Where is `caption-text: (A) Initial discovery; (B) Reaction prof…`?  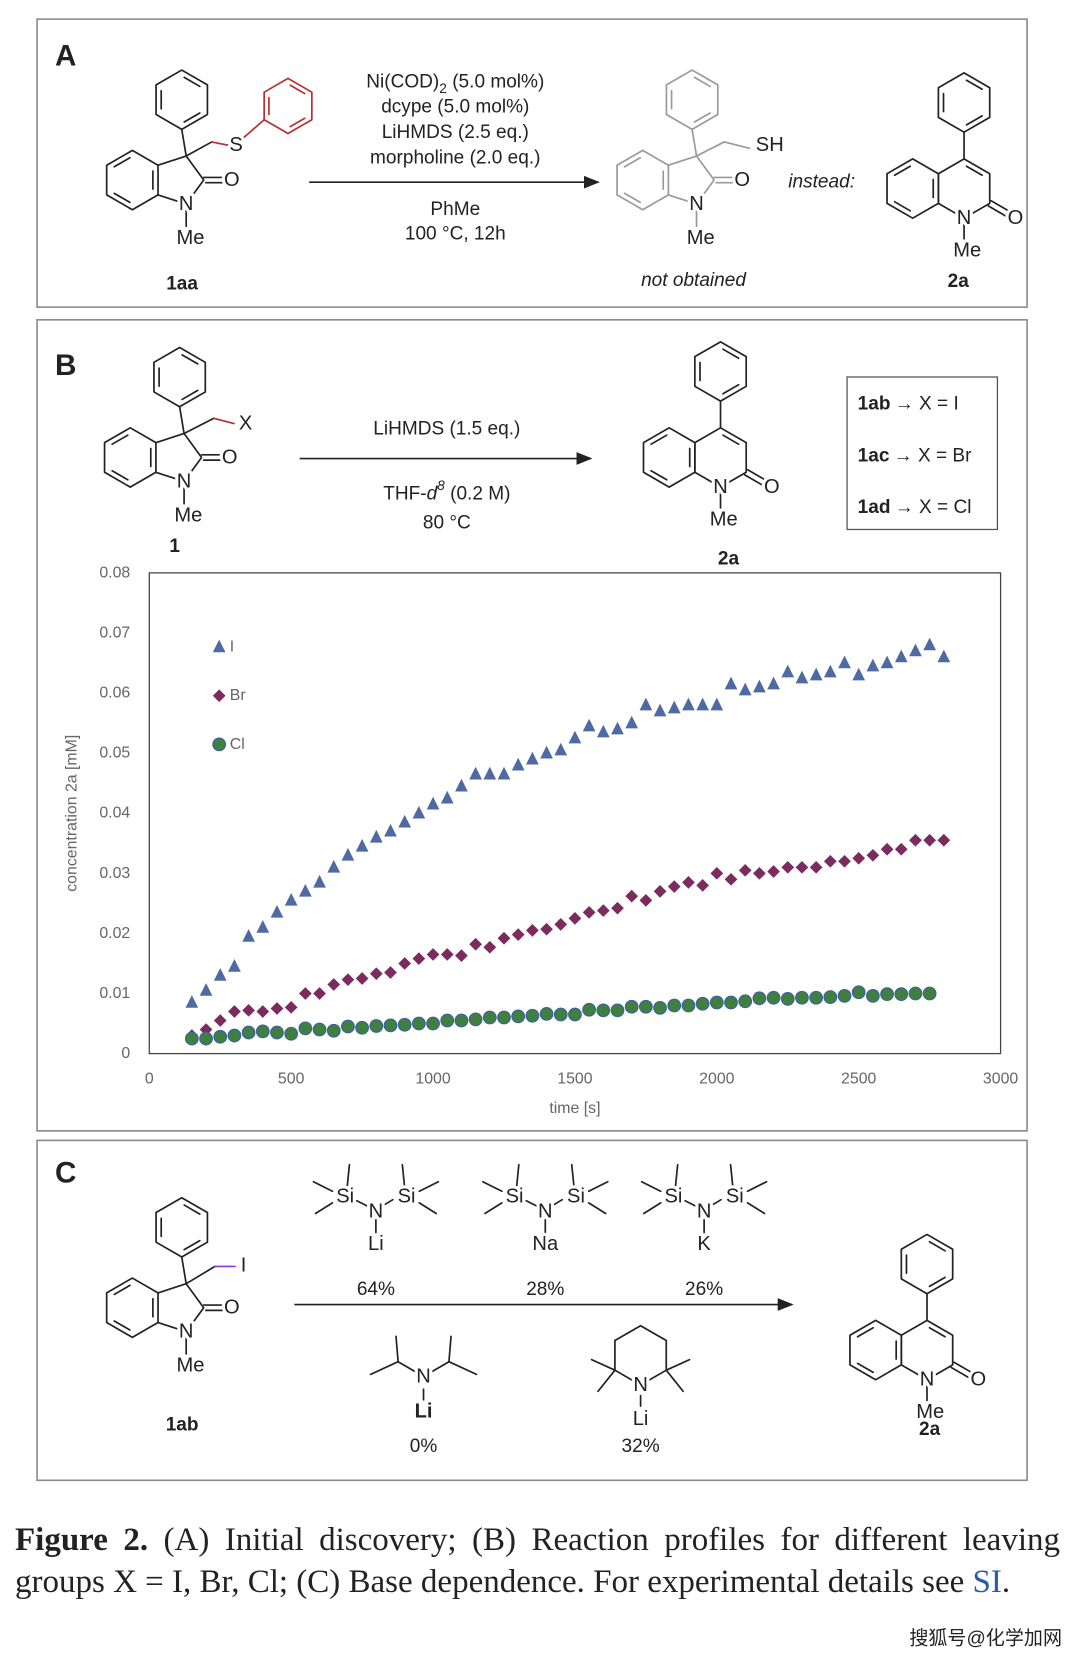 caption-text: (A) Initial discovery; (B) Reaction prof… is located at coordinates (537, 1561).